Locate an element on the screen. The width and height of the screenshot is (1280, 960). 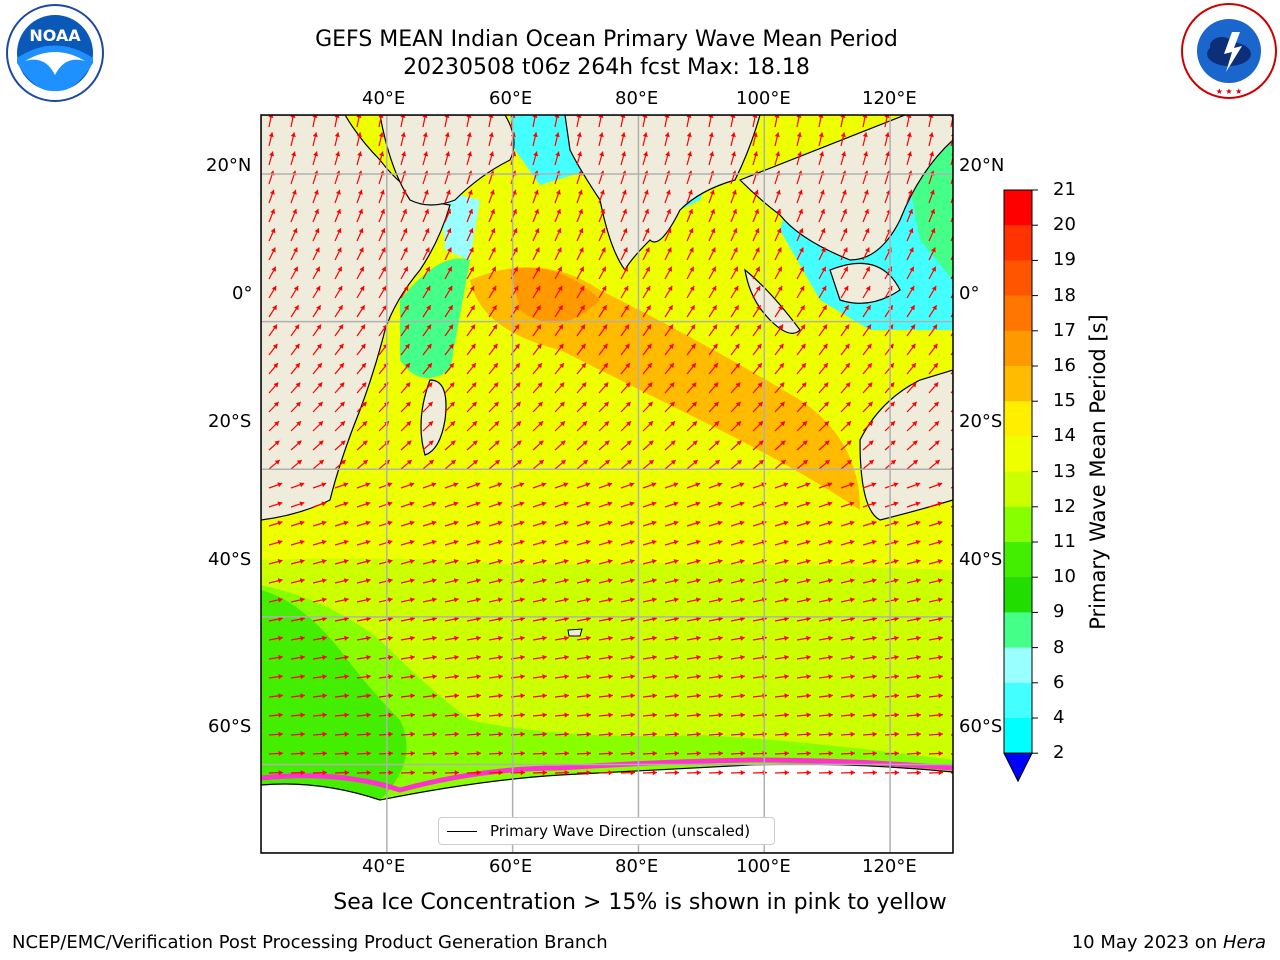
wave-arrow is located at coordinates (951, 219).